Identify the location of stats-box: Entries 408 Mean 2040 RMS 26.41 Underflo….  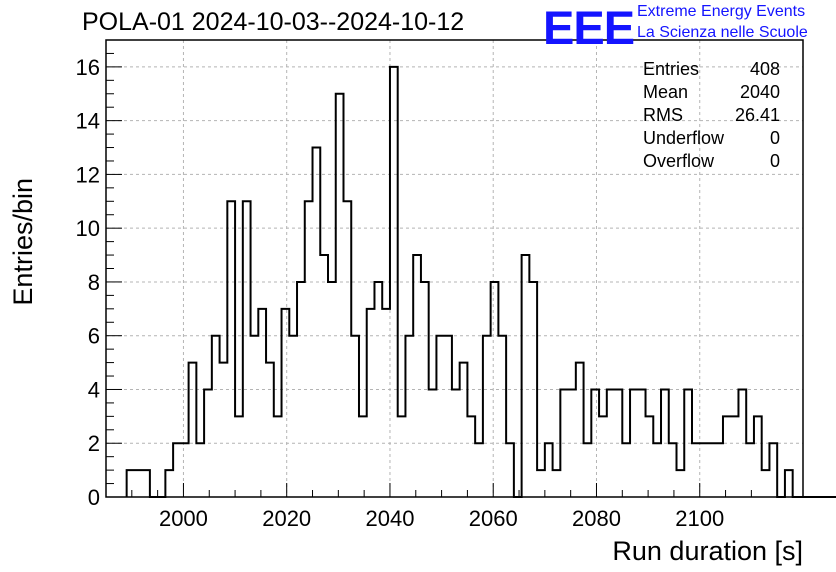
(711, 115).